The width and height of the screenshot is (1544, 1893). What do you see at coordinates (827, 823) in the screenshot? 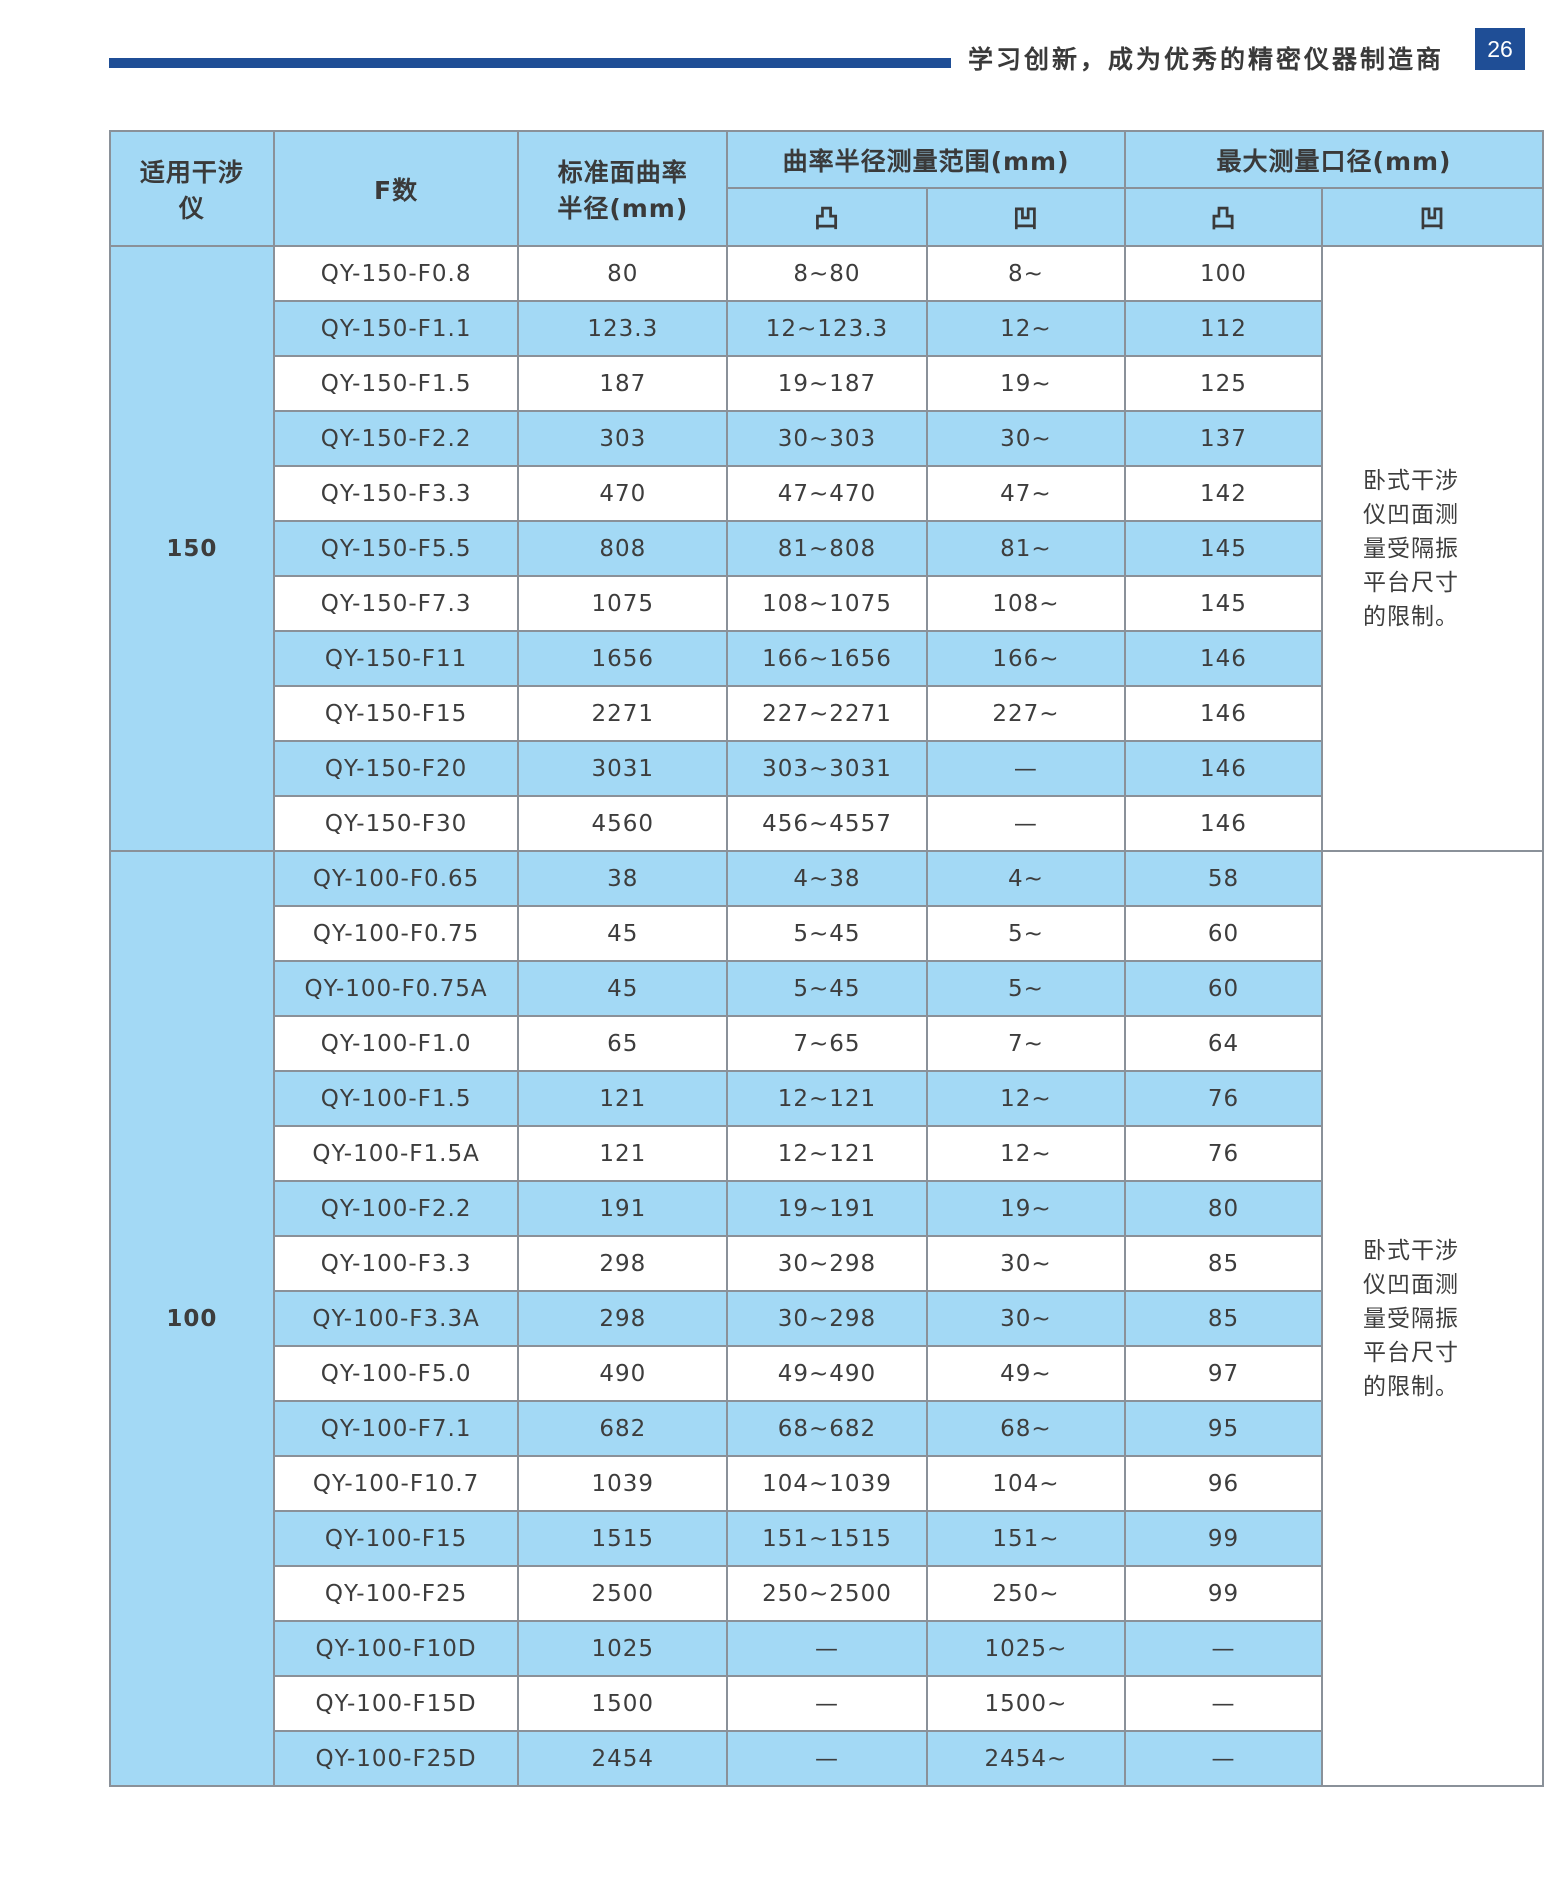
I see `range-convex-cell: 456~4557` at bounding box center [827, 823].